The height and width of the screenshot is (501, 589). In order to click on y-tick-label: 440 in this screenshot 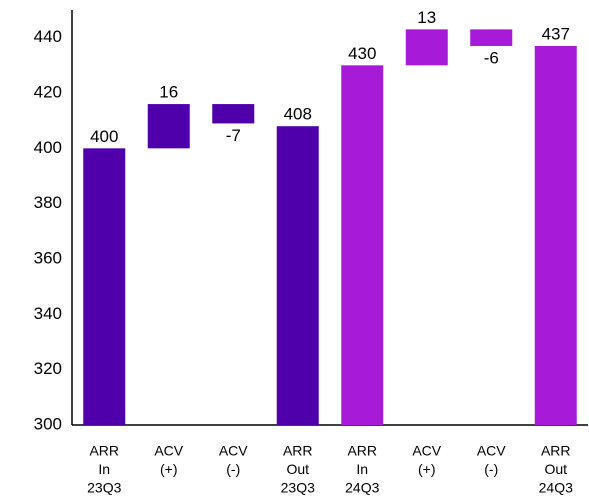, I will do `click(48, 36)`.